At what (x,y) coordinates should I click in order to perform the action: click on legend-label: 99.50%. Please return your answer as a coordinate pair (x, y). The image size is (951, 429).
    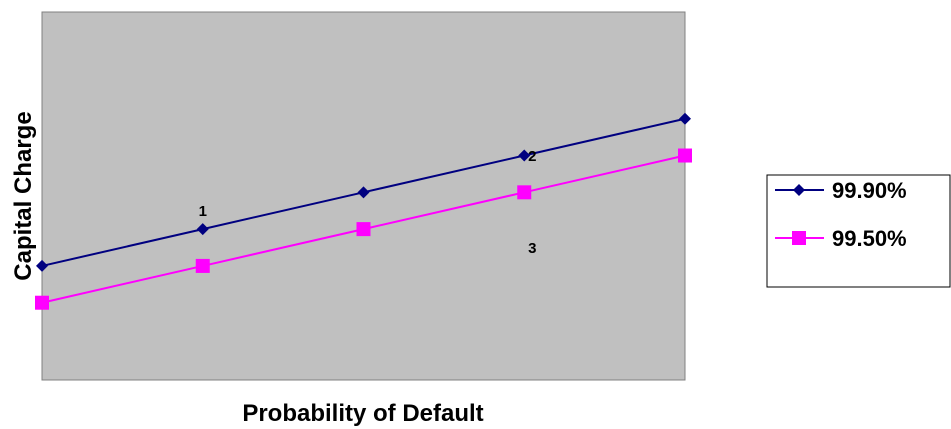
    Looking at the image, I should click on (869, 238).